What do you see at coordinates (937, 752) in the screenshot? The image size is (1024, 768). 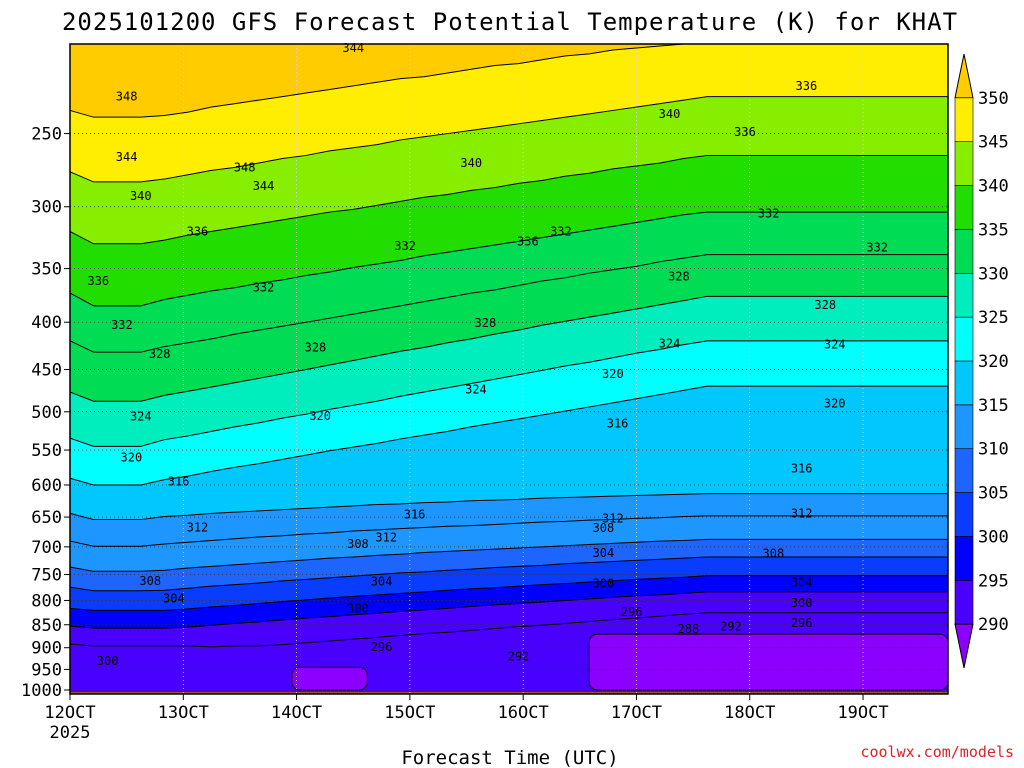 I see `credit-link: coolwx.com/models` at bounding box center [937, 752].